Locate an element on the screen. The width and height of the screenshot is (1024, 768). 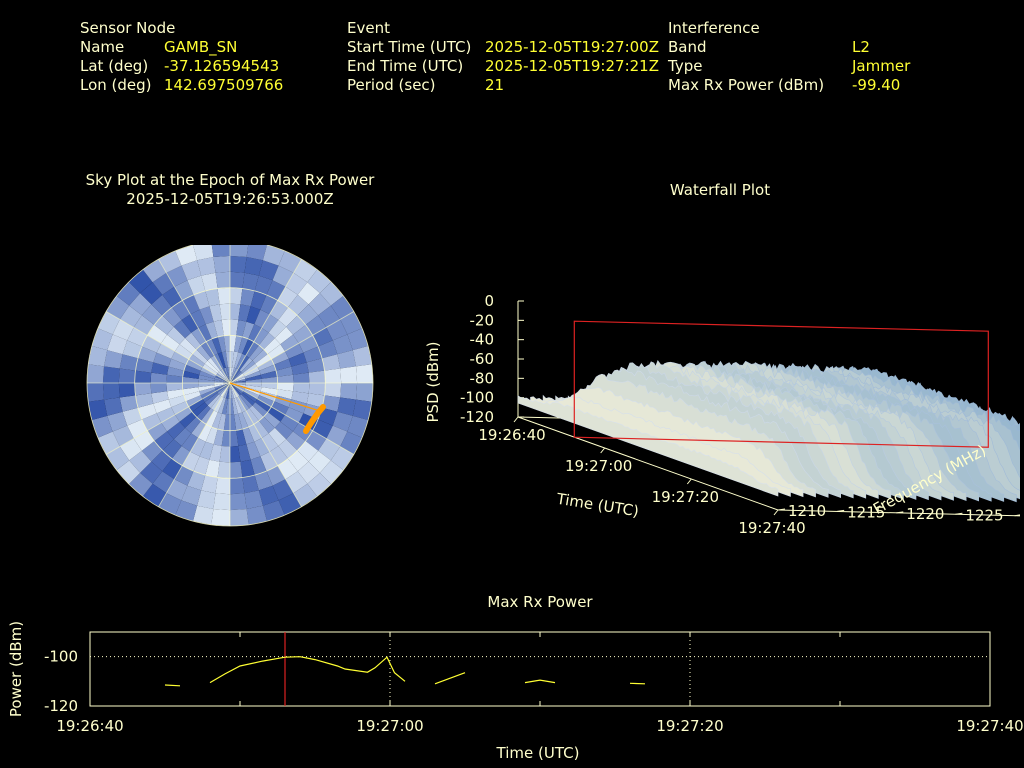
waterfall-x-tick-label: 19:26:40 is located at coordinates (511, 435).